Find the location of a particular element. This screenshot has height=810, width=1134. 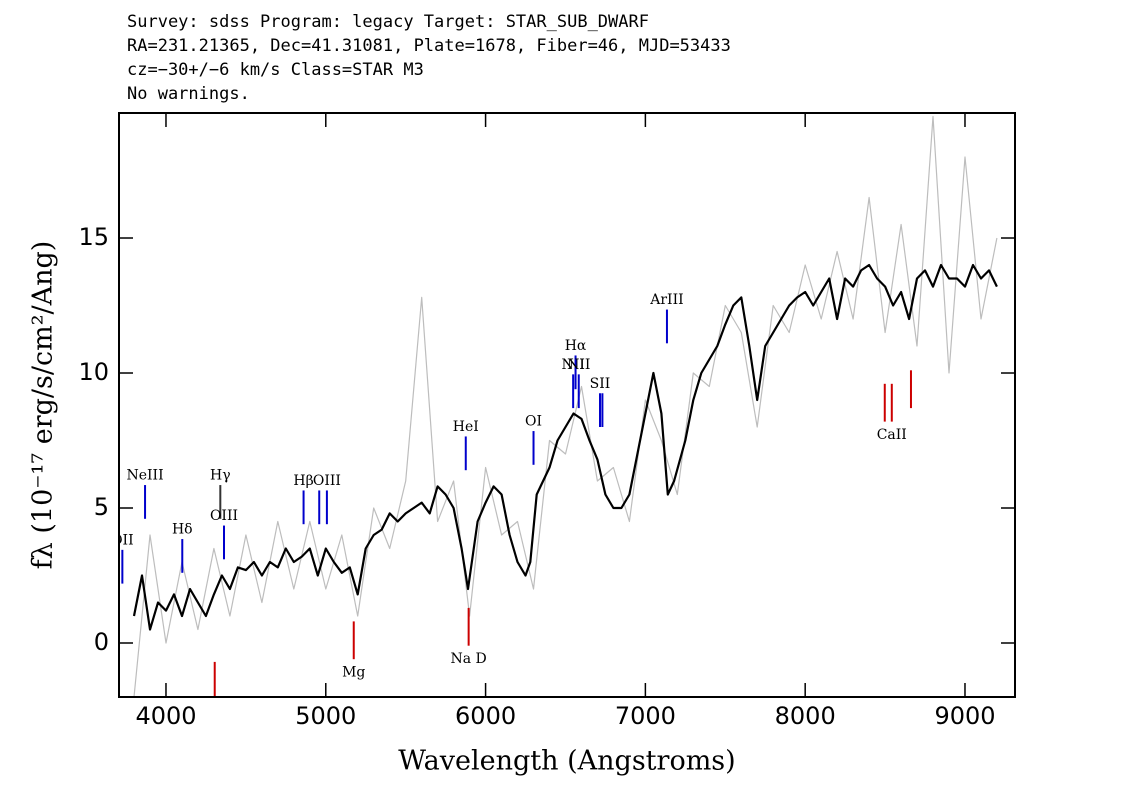

line-label: CaII is located at coordinates (892, 435).